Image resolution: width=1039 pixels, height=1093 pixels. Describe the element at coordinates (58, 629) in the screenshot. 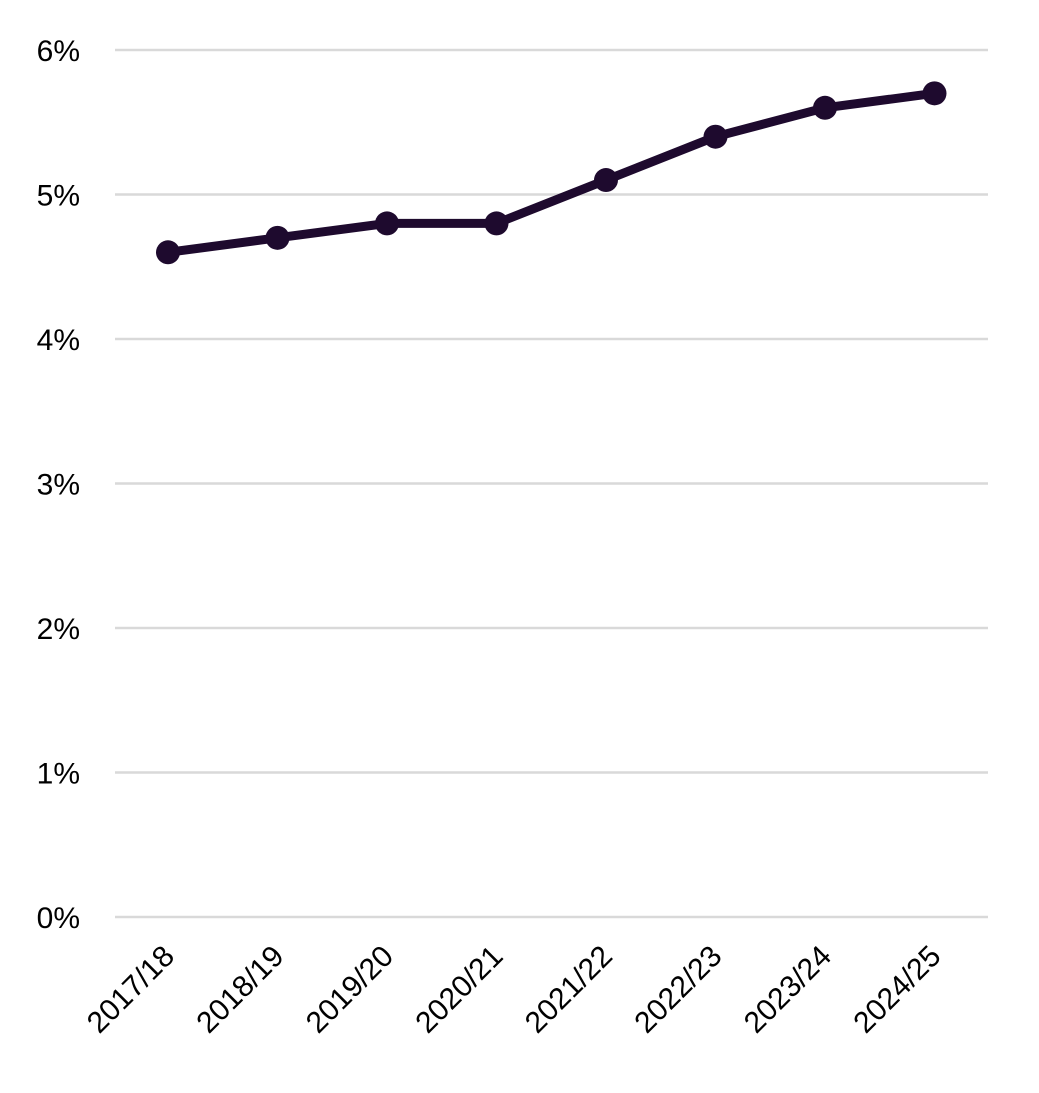

I see `y-tick-label: 2%` at that location.